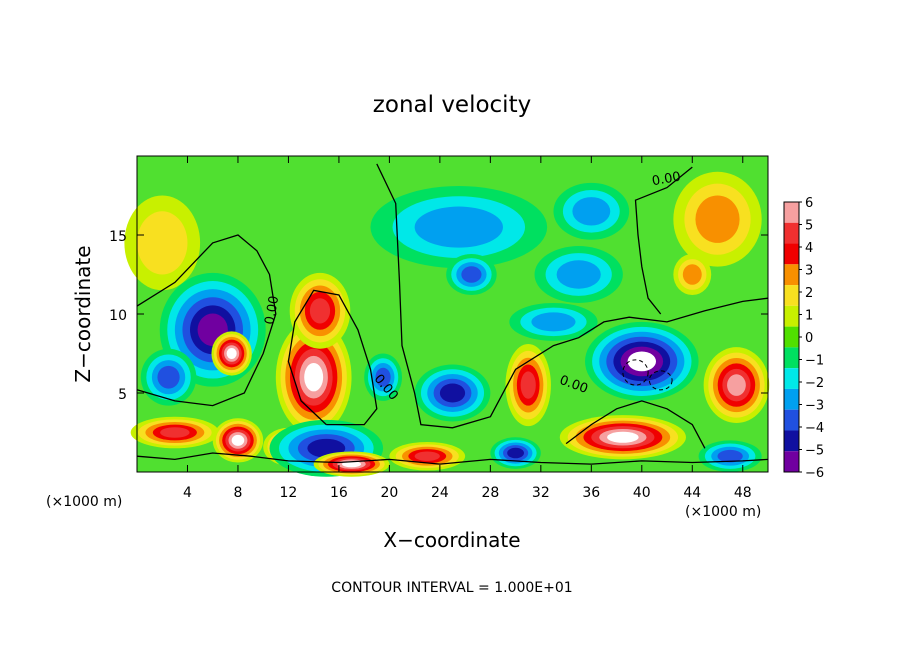 This screenshot has width=904, height=654. What do you see at coordinates (237, 493) in the screenshot?
I see `x-tick-label: 8` at bounding box center [237, 493].